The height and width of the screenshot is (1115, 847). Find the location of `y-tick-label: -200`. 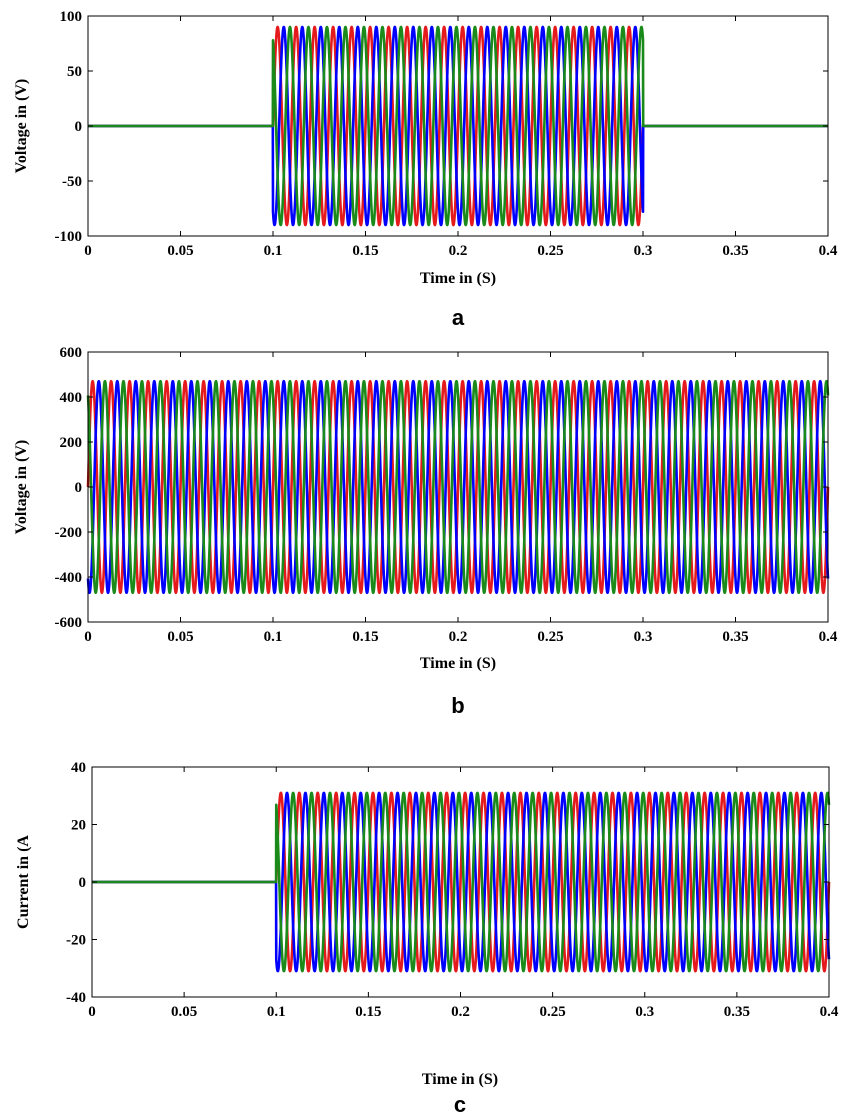

y-tick-label: -200 is located at coordinates (69, 533).